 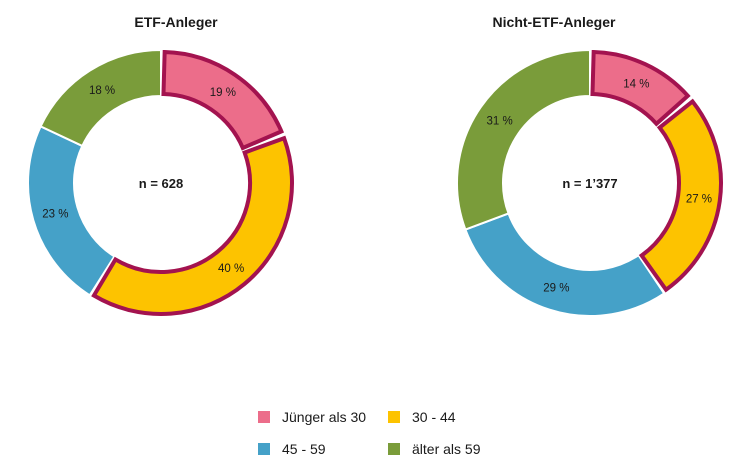 I want to click on slice-value-label: 27 %, so click(x=699, y=199).